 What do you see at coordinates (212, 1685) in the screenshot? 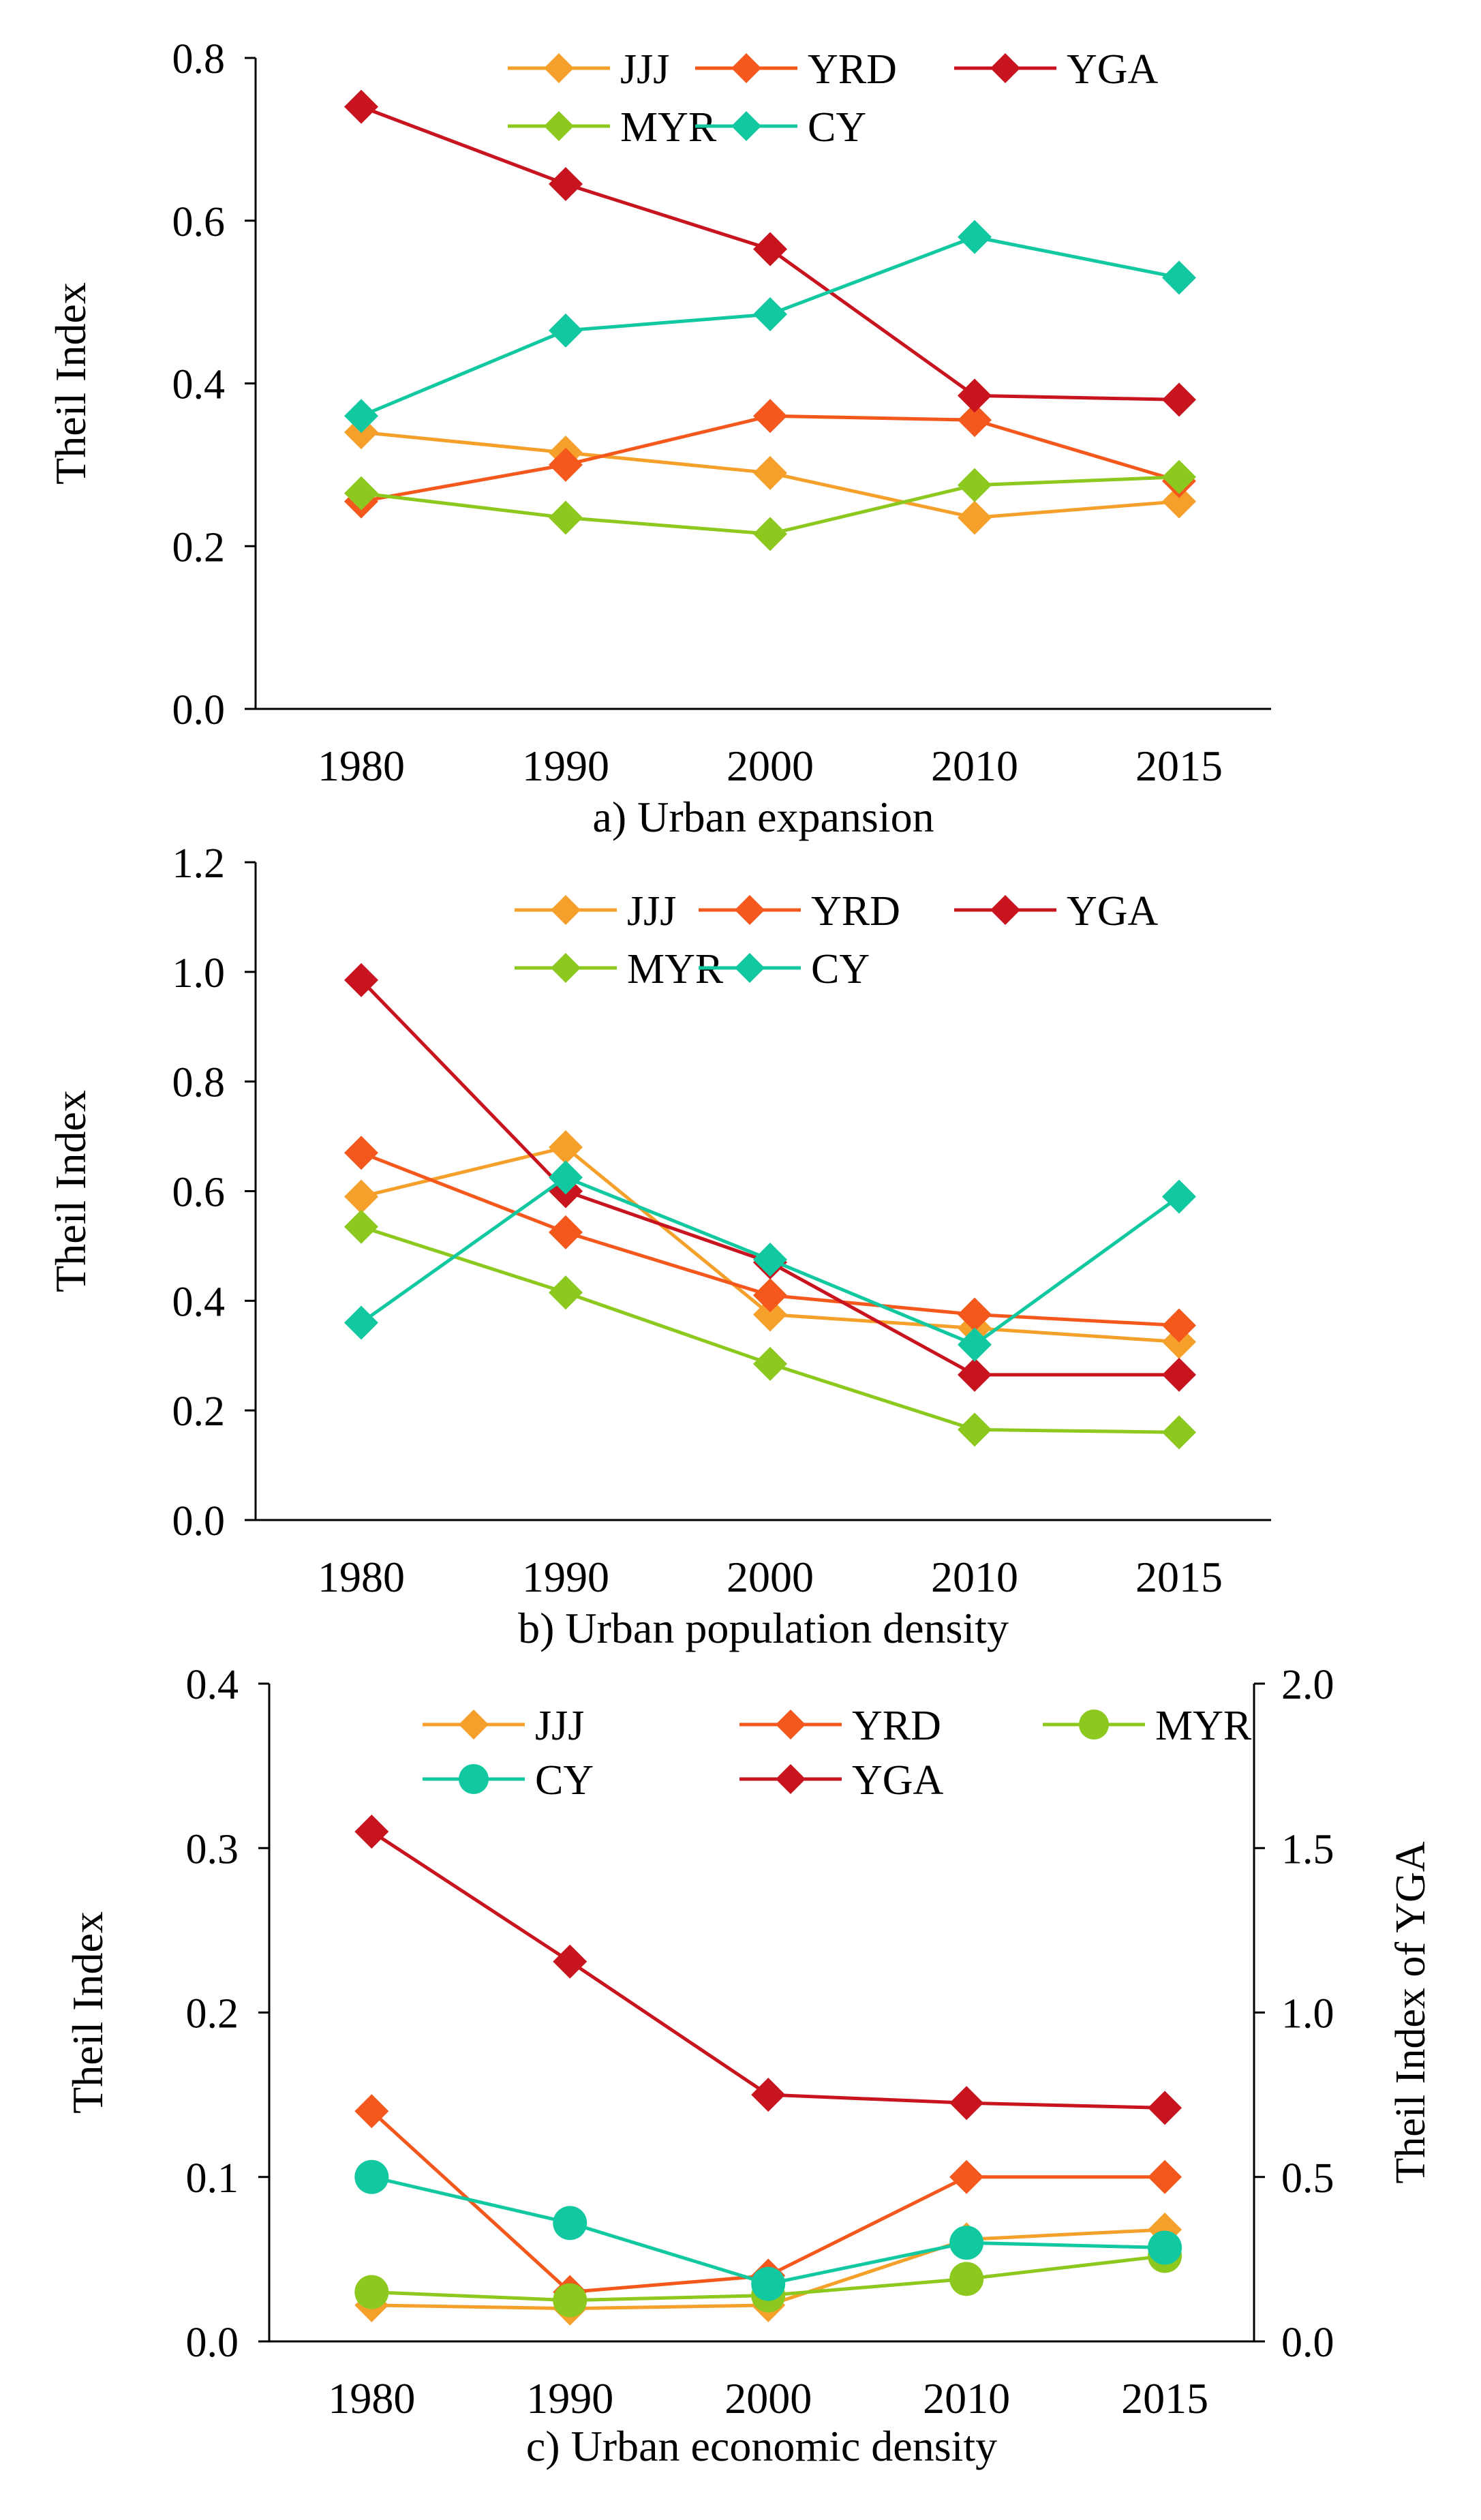
I see `y-tick-label: 0.4` at bounding box center [212, 1685].